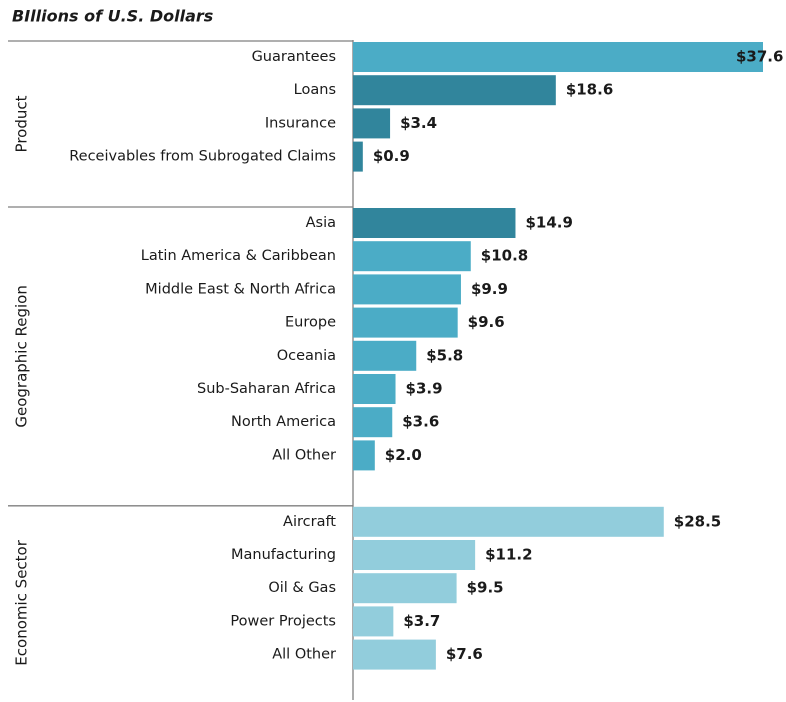  What do you see at coordinates (464, 654) in the screenshot?
I see `value-label: $7.6` at bounding box center [464, 654].